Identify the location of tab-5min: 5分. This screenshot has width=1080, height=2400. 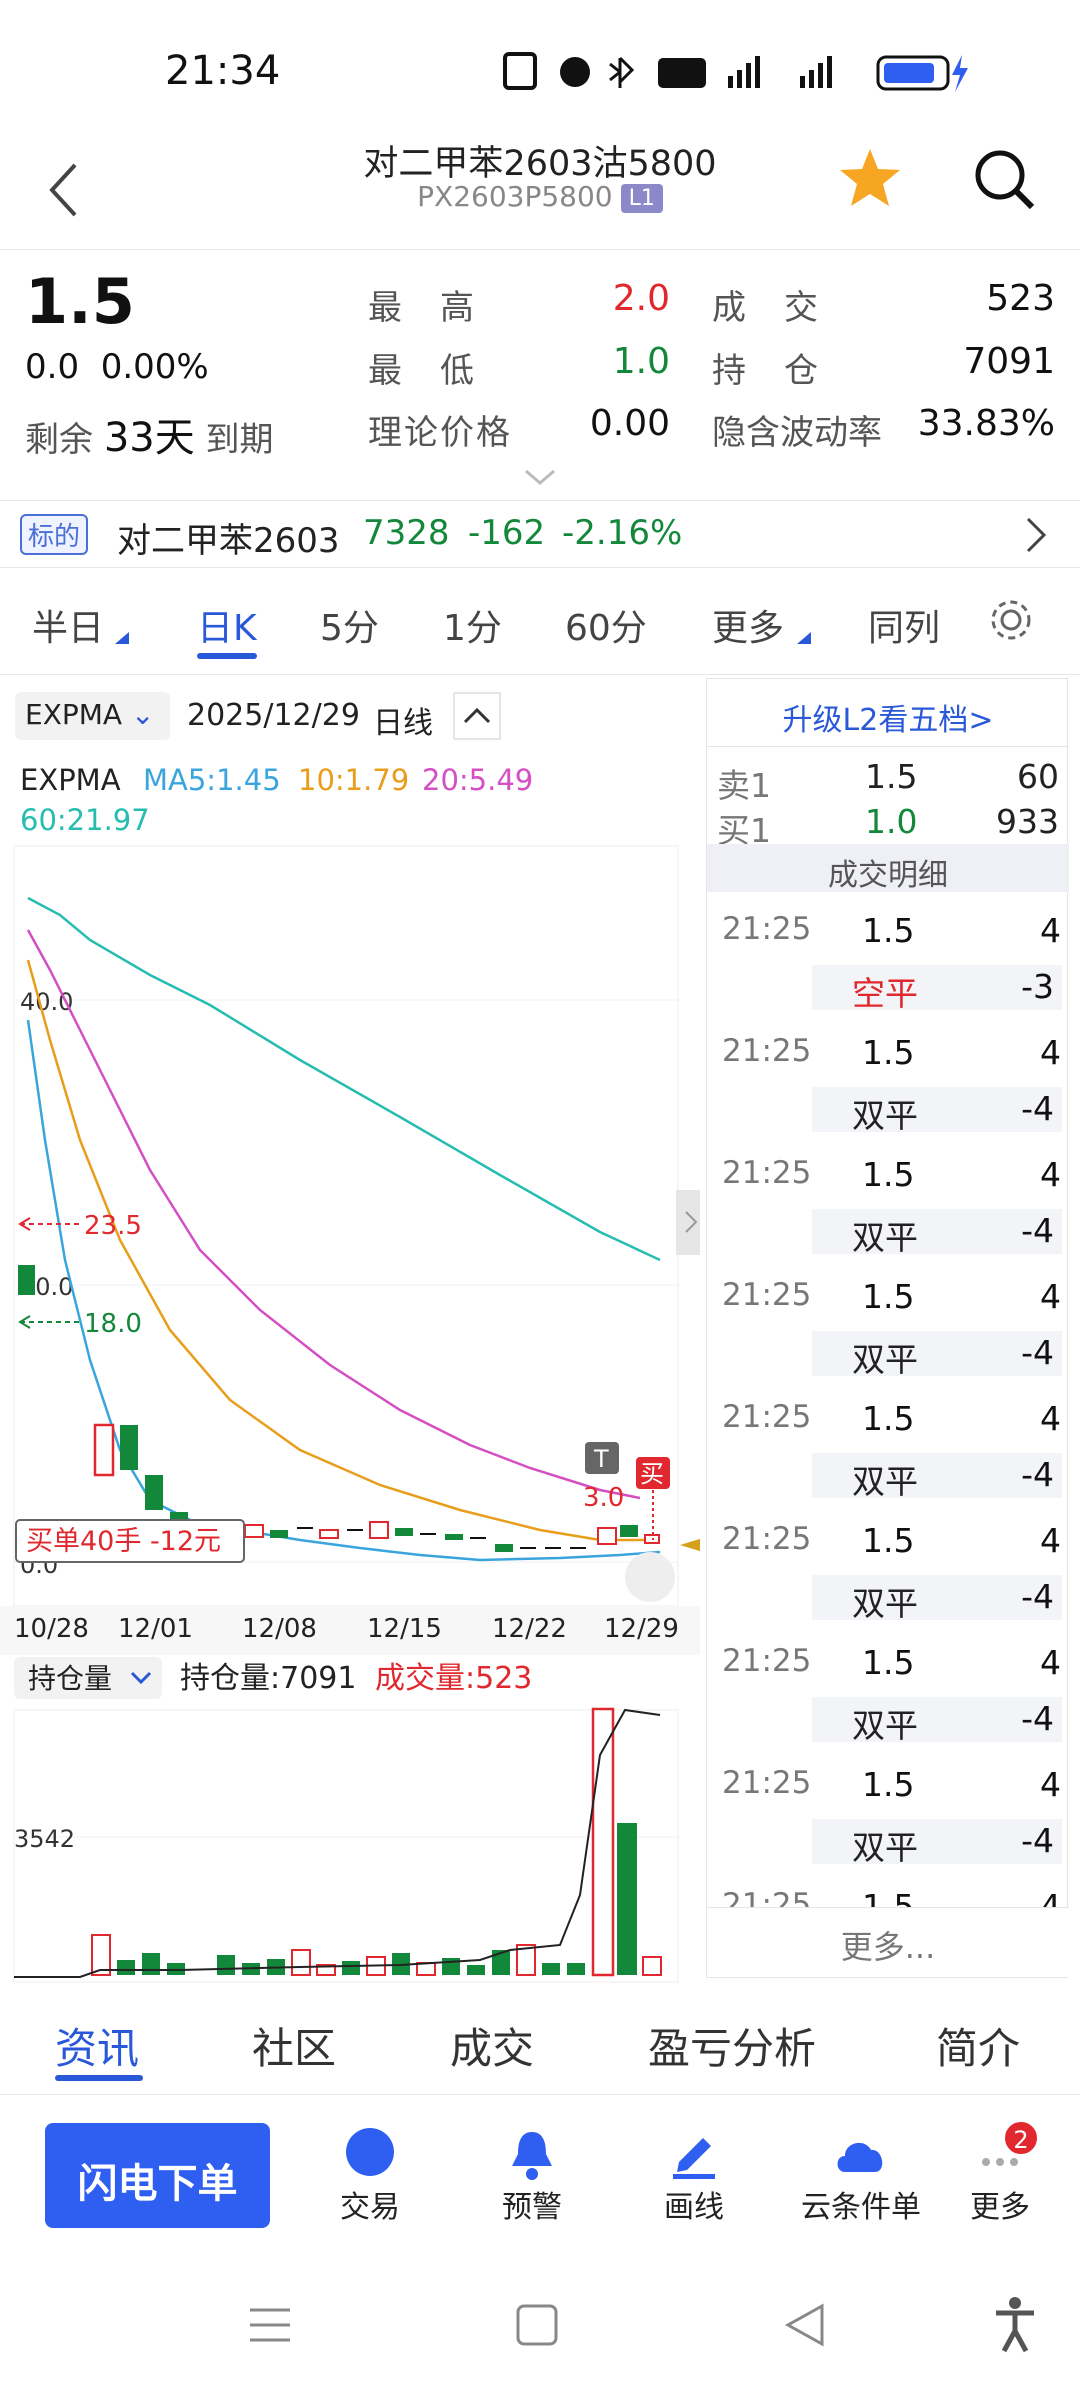
(349, 628).